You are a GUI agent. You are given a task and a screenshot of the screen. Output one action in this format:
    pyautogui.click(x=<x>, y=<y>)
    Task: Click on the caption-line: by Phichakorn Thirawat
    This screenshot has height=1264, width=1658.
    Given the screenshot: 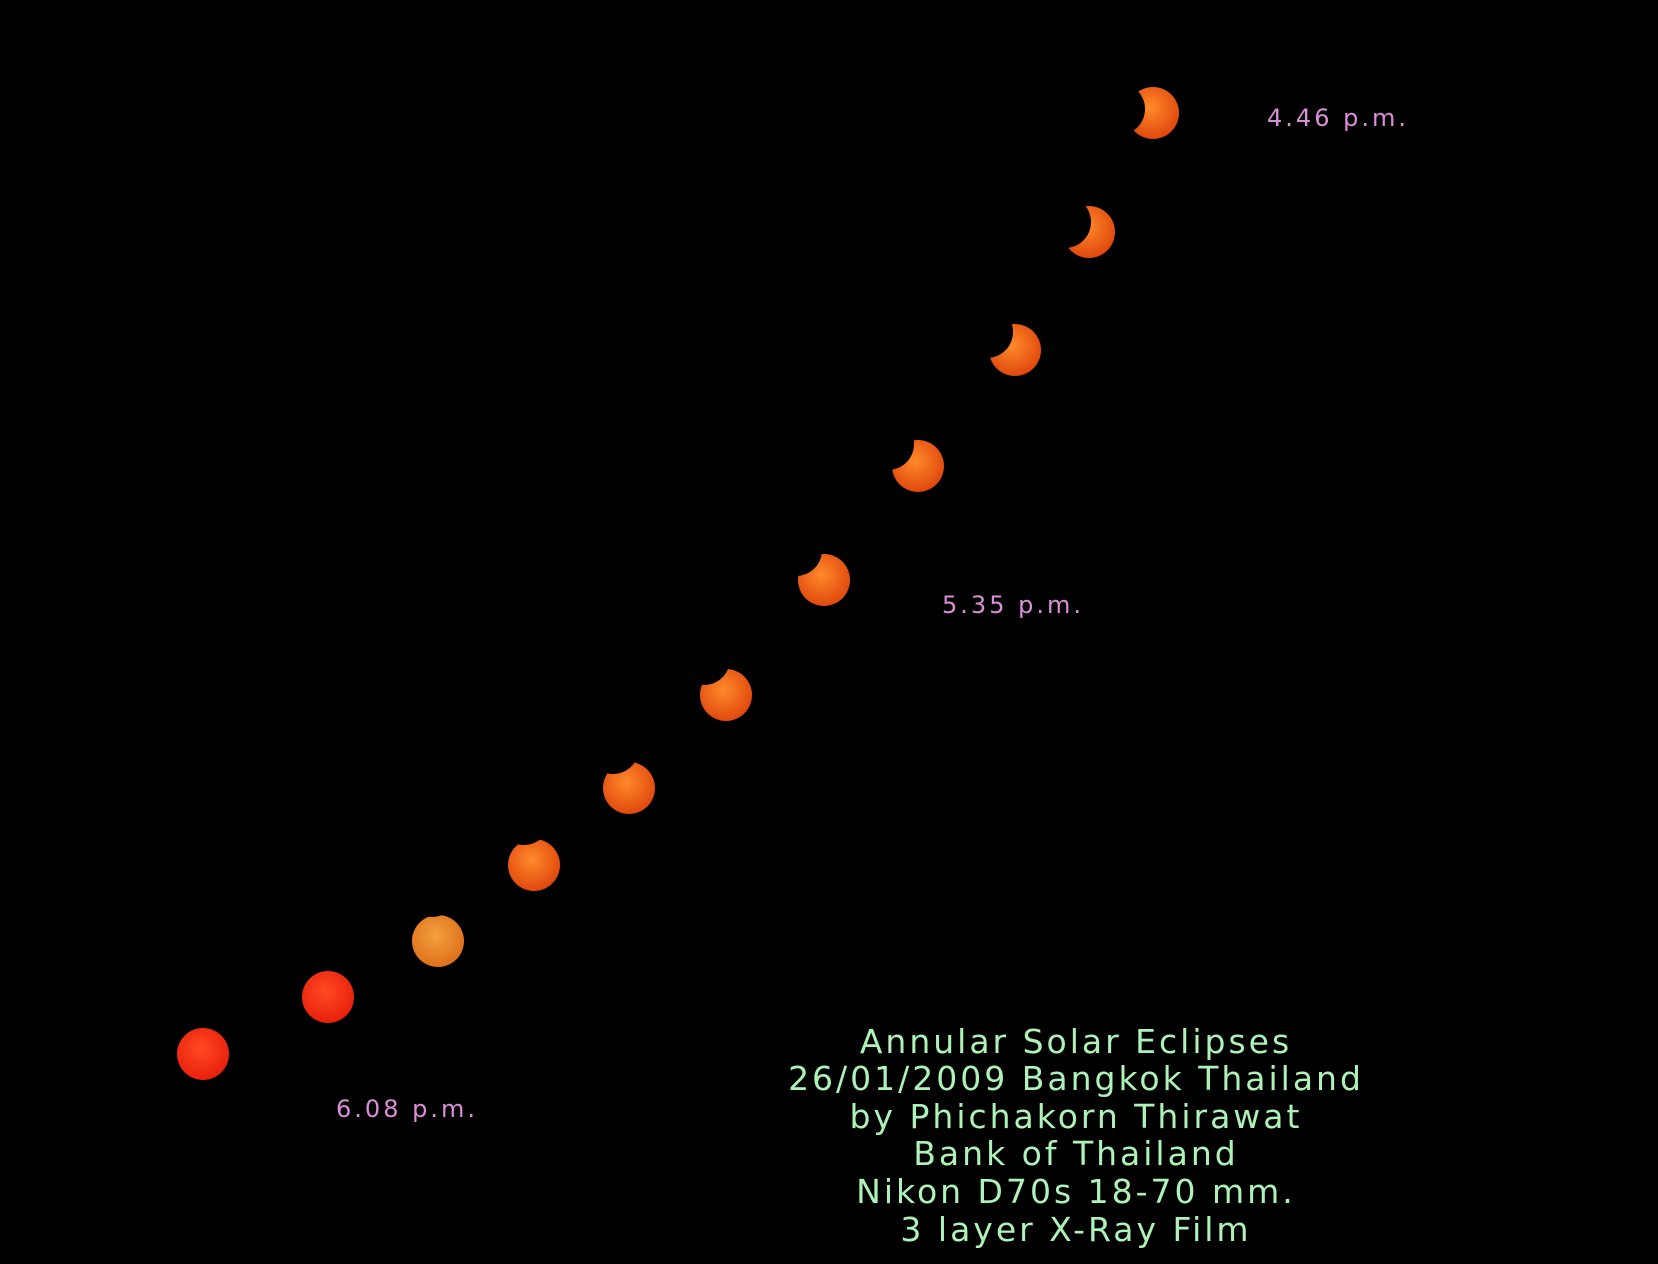 What is the action you would take?
    pyautogui.click(x=1076, y=1116)
    